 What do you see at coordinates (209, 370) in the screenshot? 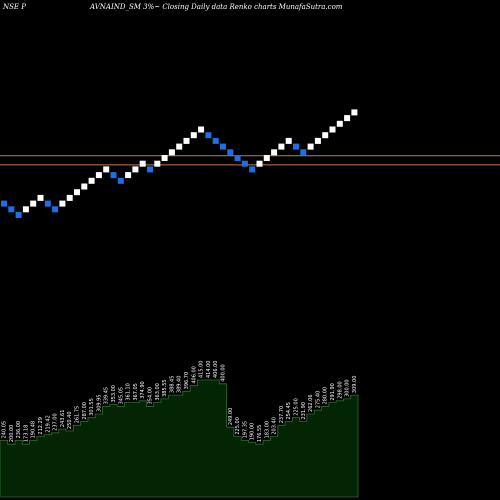
I see `volume-label: 414.00` at bounding box center [209, 370].